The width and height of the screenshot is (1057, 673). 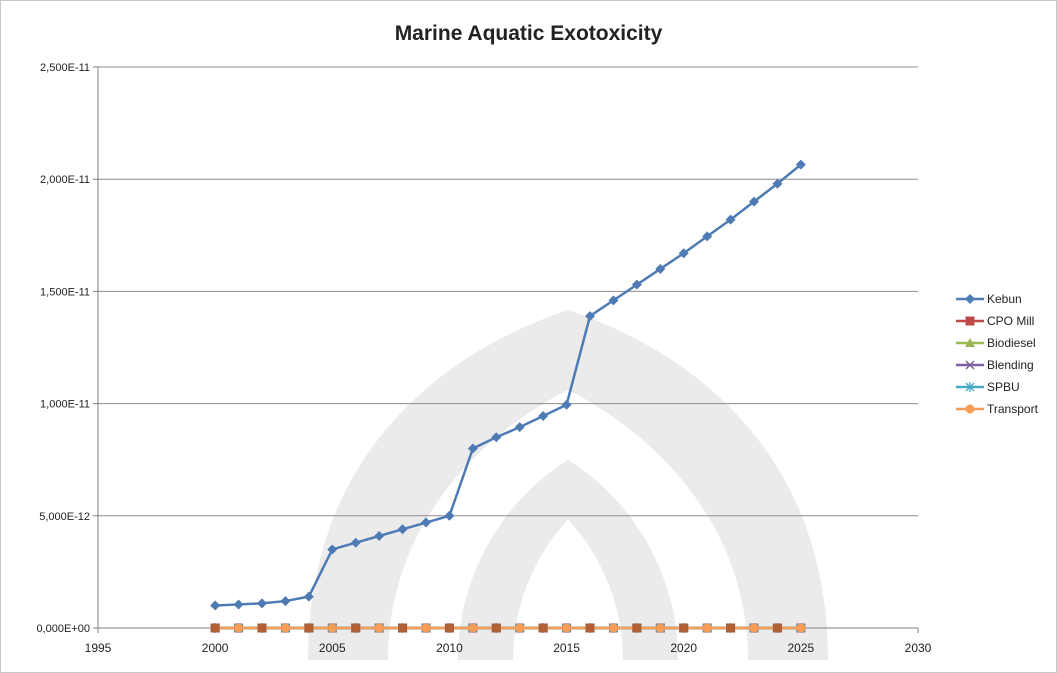 I want to click on legend-label: Kebun, so click(x=1004, y=299).